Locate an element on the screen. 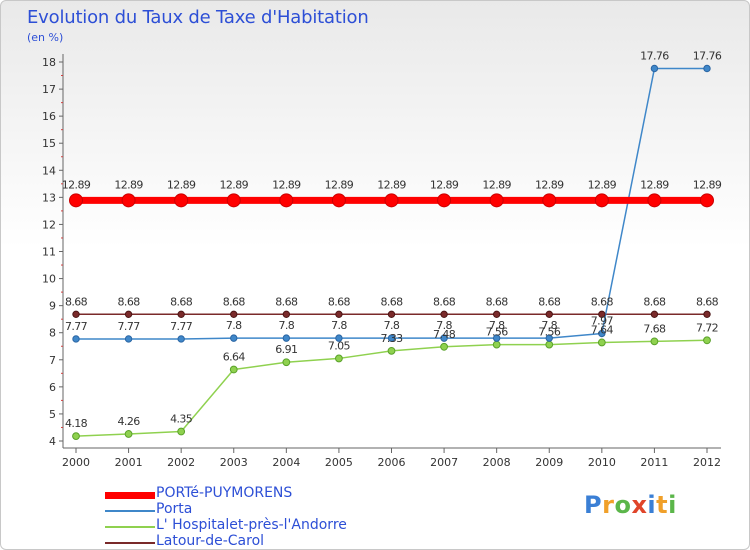 Image resolution: width=750 pixels, height=550 pixels. data-label-l-hospitalet-pres-l-andorre: 7.56 is located at coordinates (497, 332).